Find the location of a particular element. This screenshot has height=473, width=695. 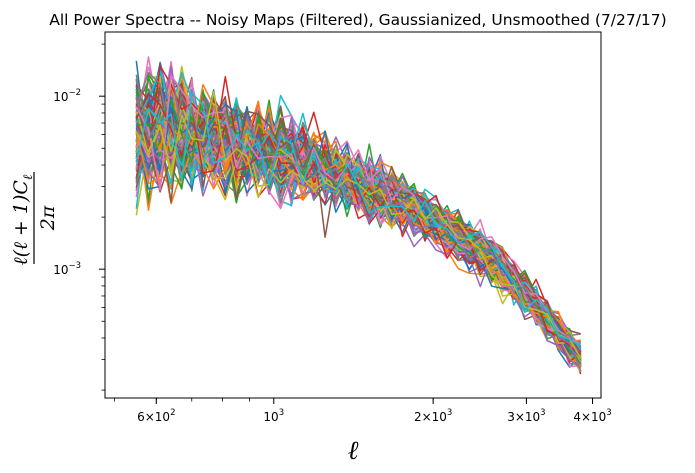

x-tick-label: 4×103 is located at coordinates (592, 416).